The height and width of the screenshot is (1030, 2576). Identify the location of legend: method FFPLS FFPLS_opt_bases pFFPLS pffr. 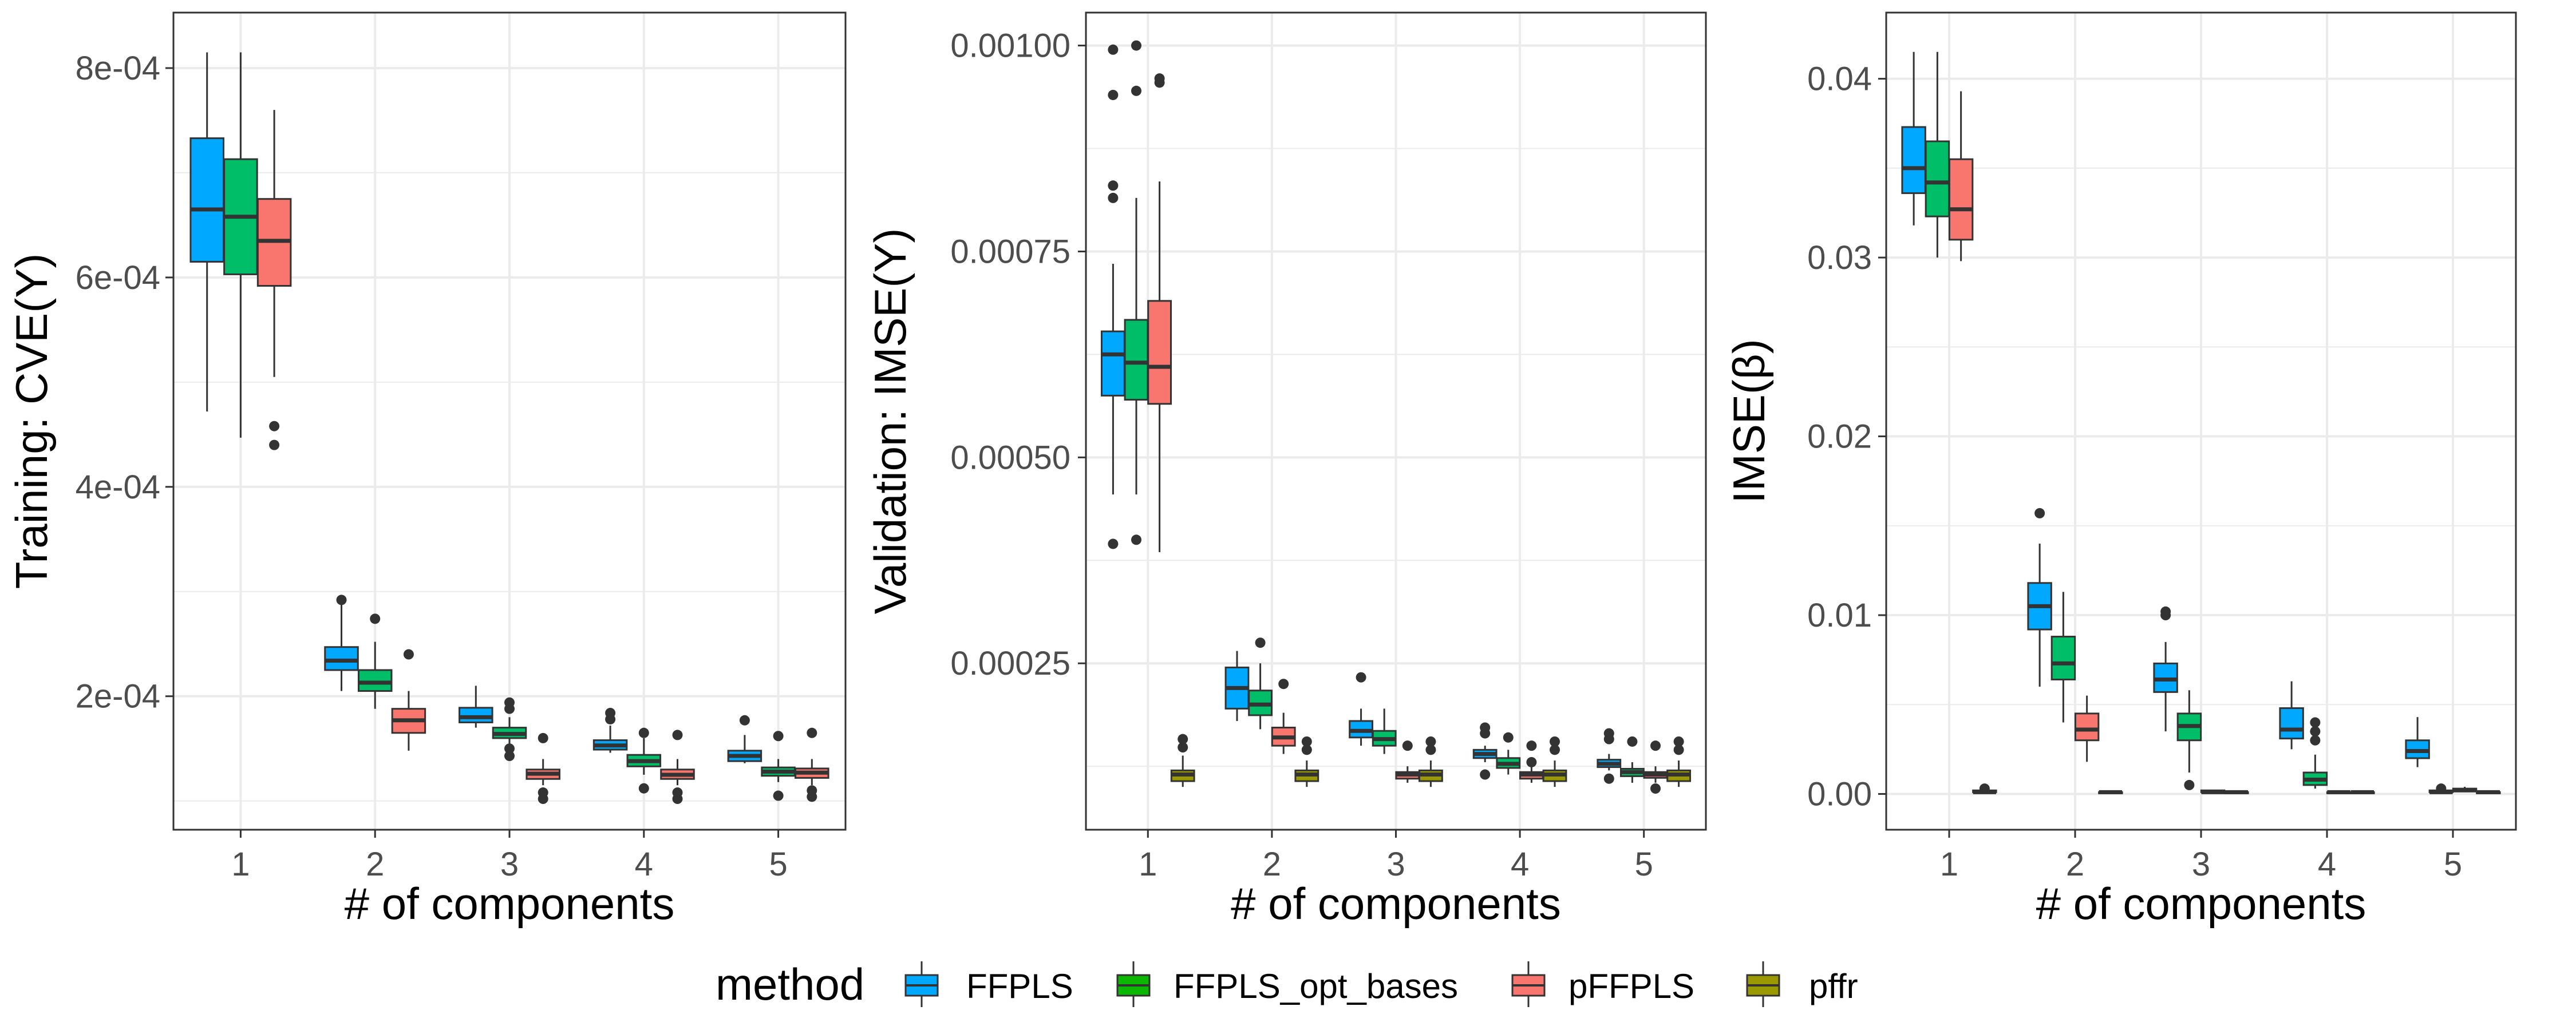
(1287, 984).